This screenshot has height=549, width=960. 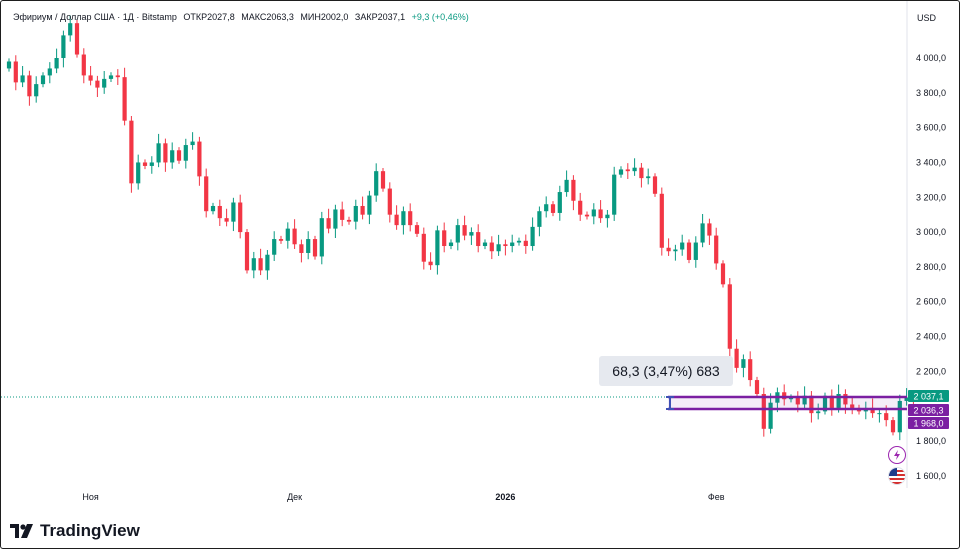 I want to click on tradingview-logo-icon, so click(x=21, y=531).